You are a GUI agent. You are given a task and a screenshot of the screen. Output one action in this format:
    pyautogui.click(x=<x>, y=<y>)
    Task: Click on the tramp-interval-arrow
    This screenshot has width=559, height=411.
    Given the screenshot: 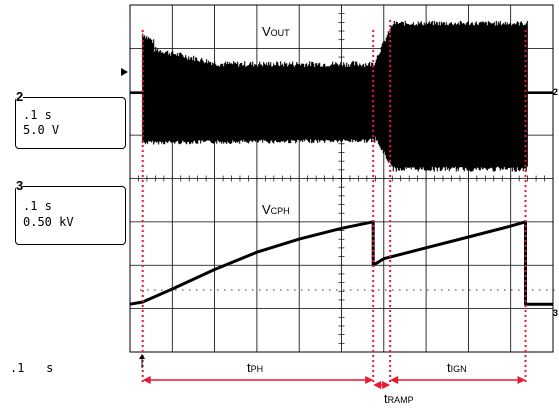 What is the action you would take?
    pyautogui.click(x=381, y=385)
    